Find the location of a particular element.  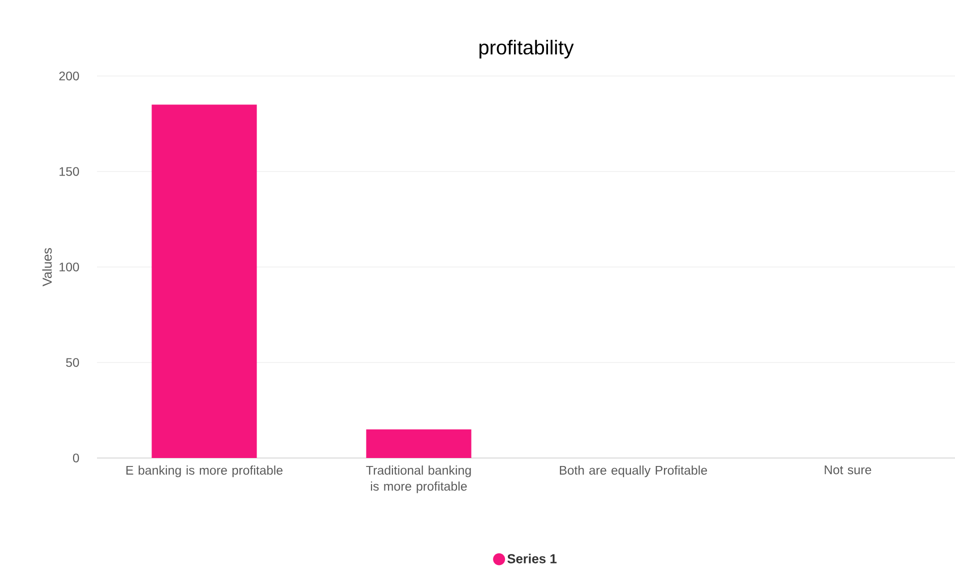

y-tick-label: 50 is located at coordinates (72, 362).